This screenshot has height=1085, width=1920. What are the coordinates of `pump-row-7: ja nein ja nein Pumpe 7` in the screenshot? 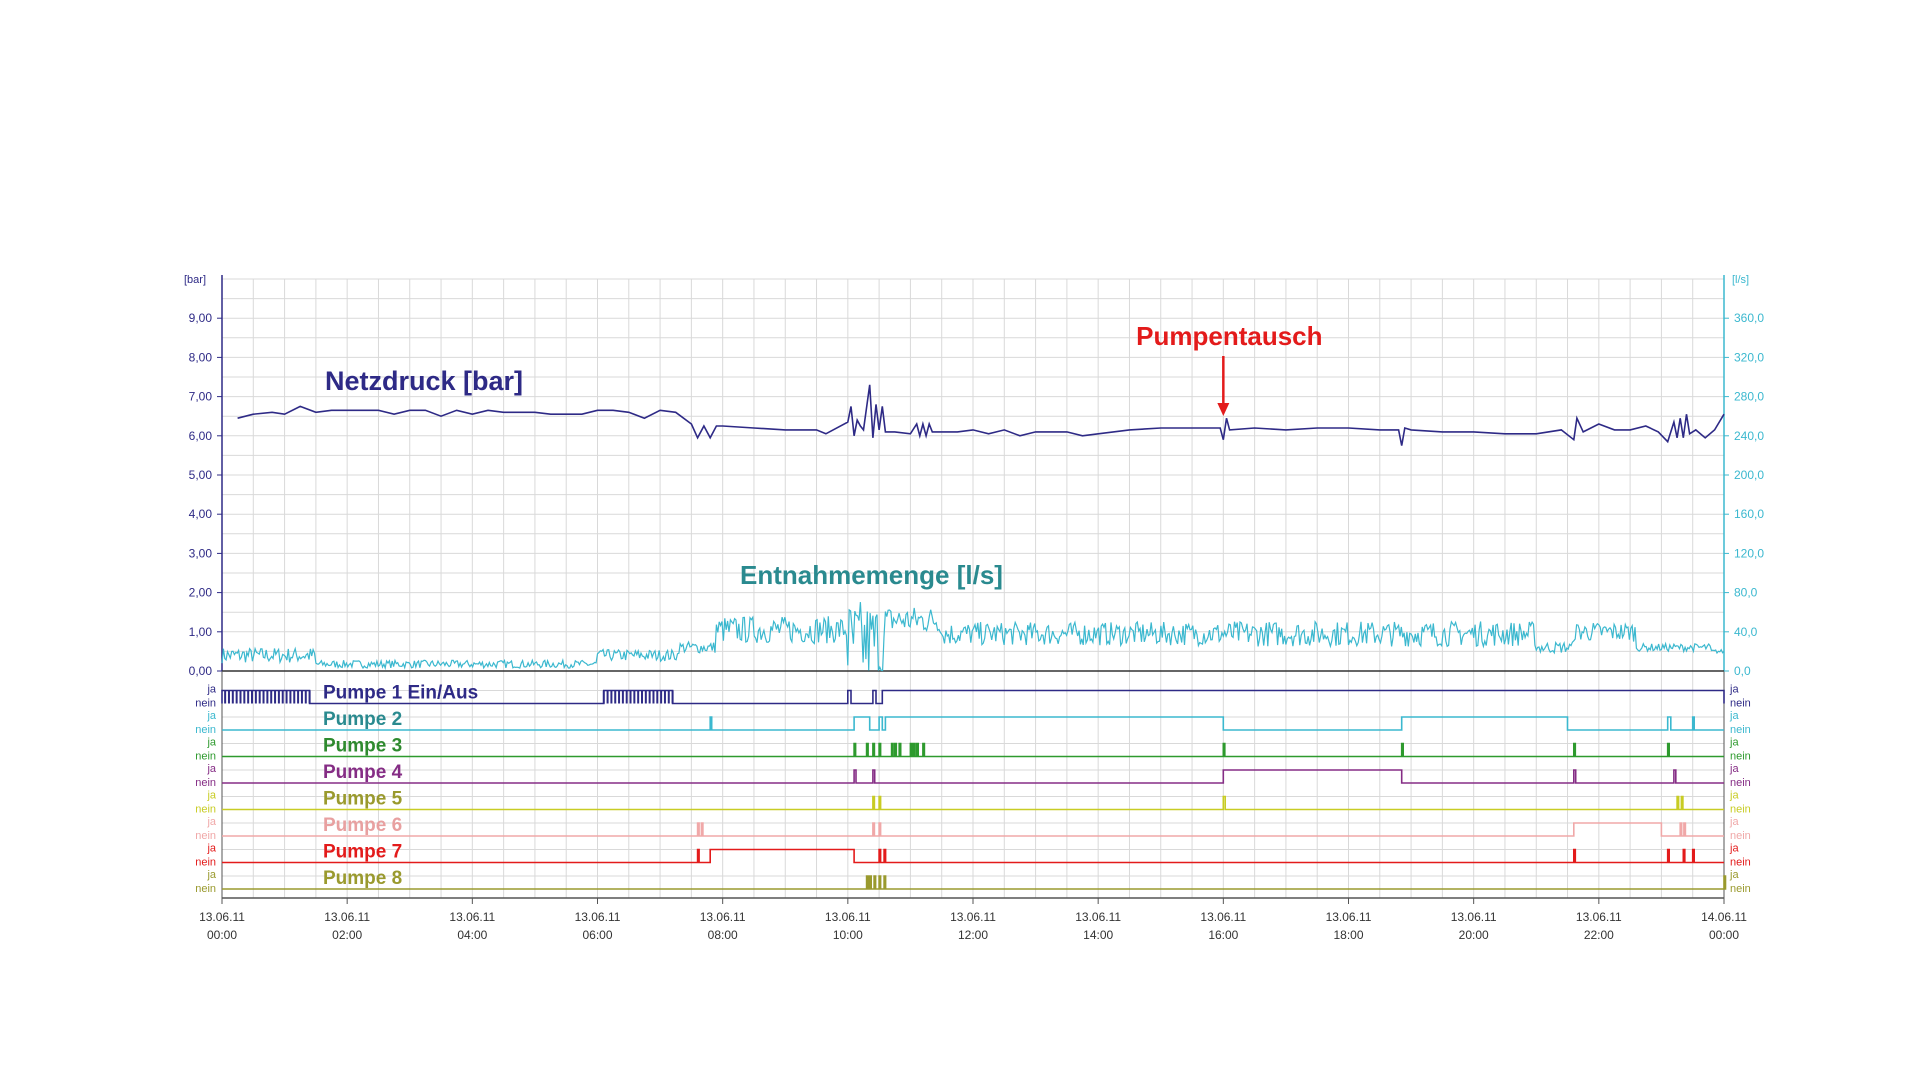 It's located at (973, 855).